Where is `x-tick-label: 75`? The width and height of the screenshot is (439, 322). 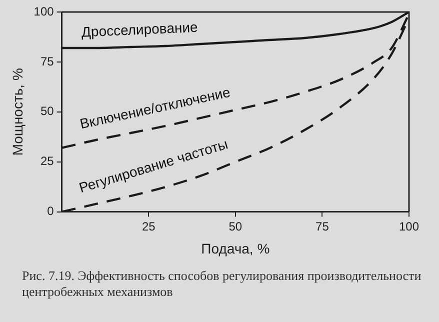 x-tick-label: 75 is located at coordinates (323, 226).